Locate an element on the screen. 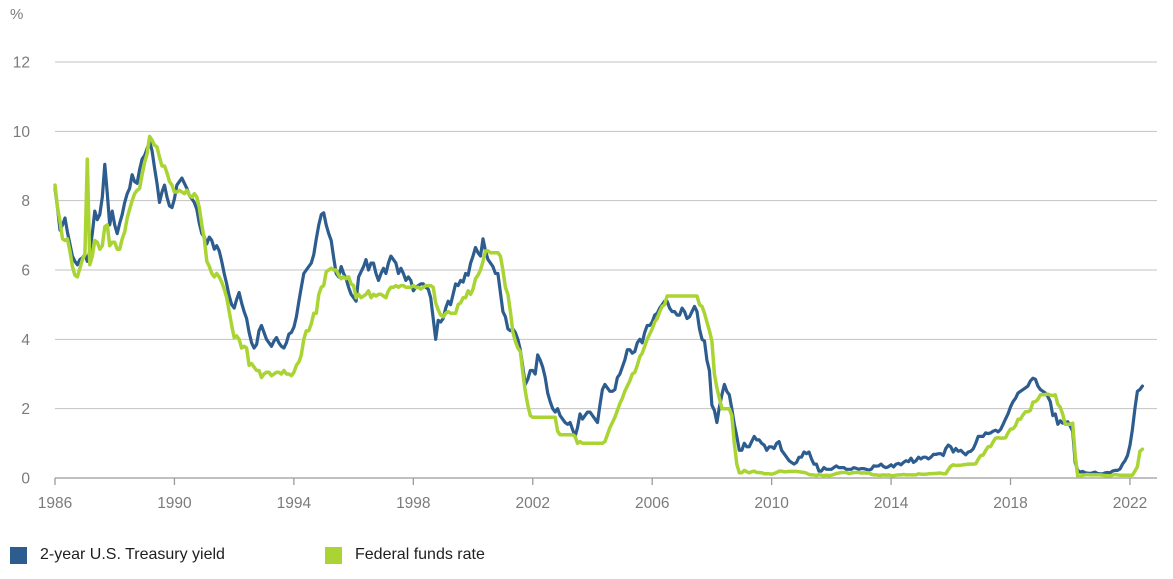 The height and width of the screenshot is (579, 1173). y-tick-label-12: 12 is located at coordinates (21, 63).